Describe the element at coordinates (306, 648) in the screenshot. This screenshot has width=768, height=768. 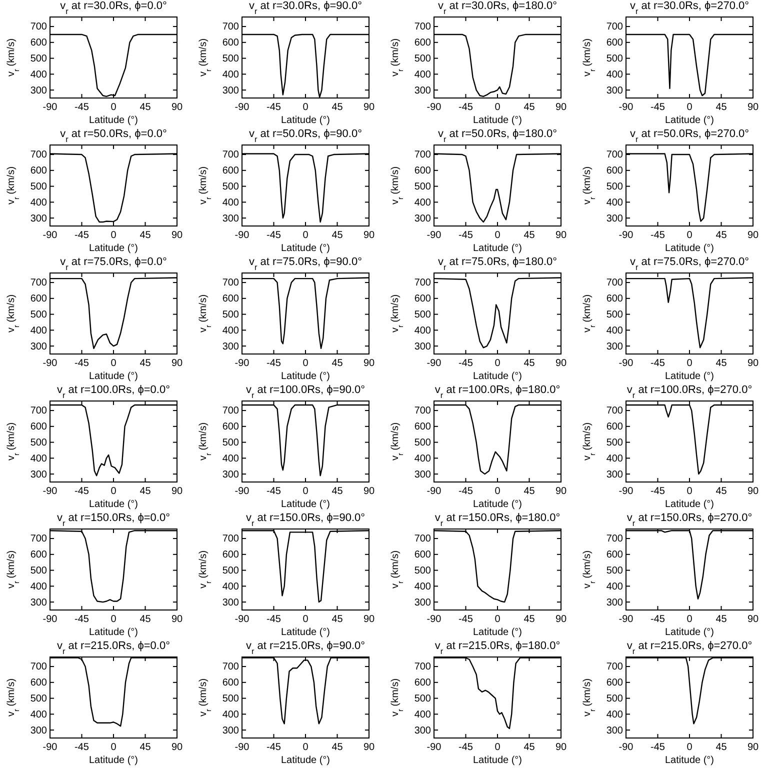
I see `chart-title: v$_{r}$ at r=215.0Rs, ϕ=90.0°` at that location.